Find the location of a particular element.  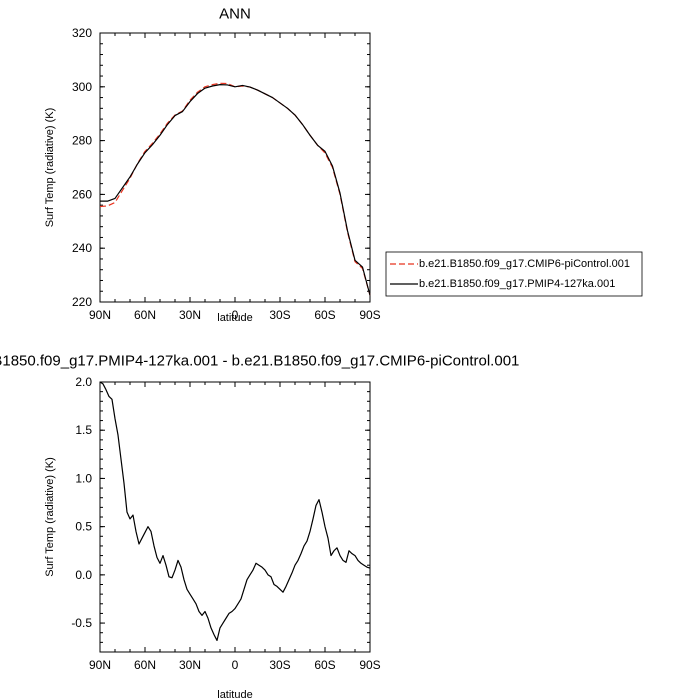

y-tick-label: 300 is located at coordinates (82, 87).